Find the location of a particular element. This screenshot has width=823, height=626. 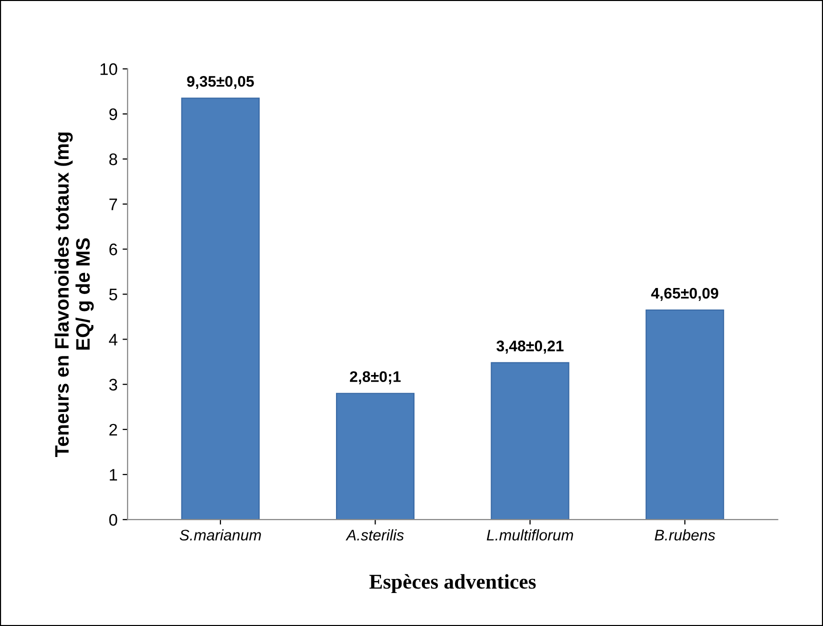

y-tick-label: 4 is located at coordinates (113, 340).